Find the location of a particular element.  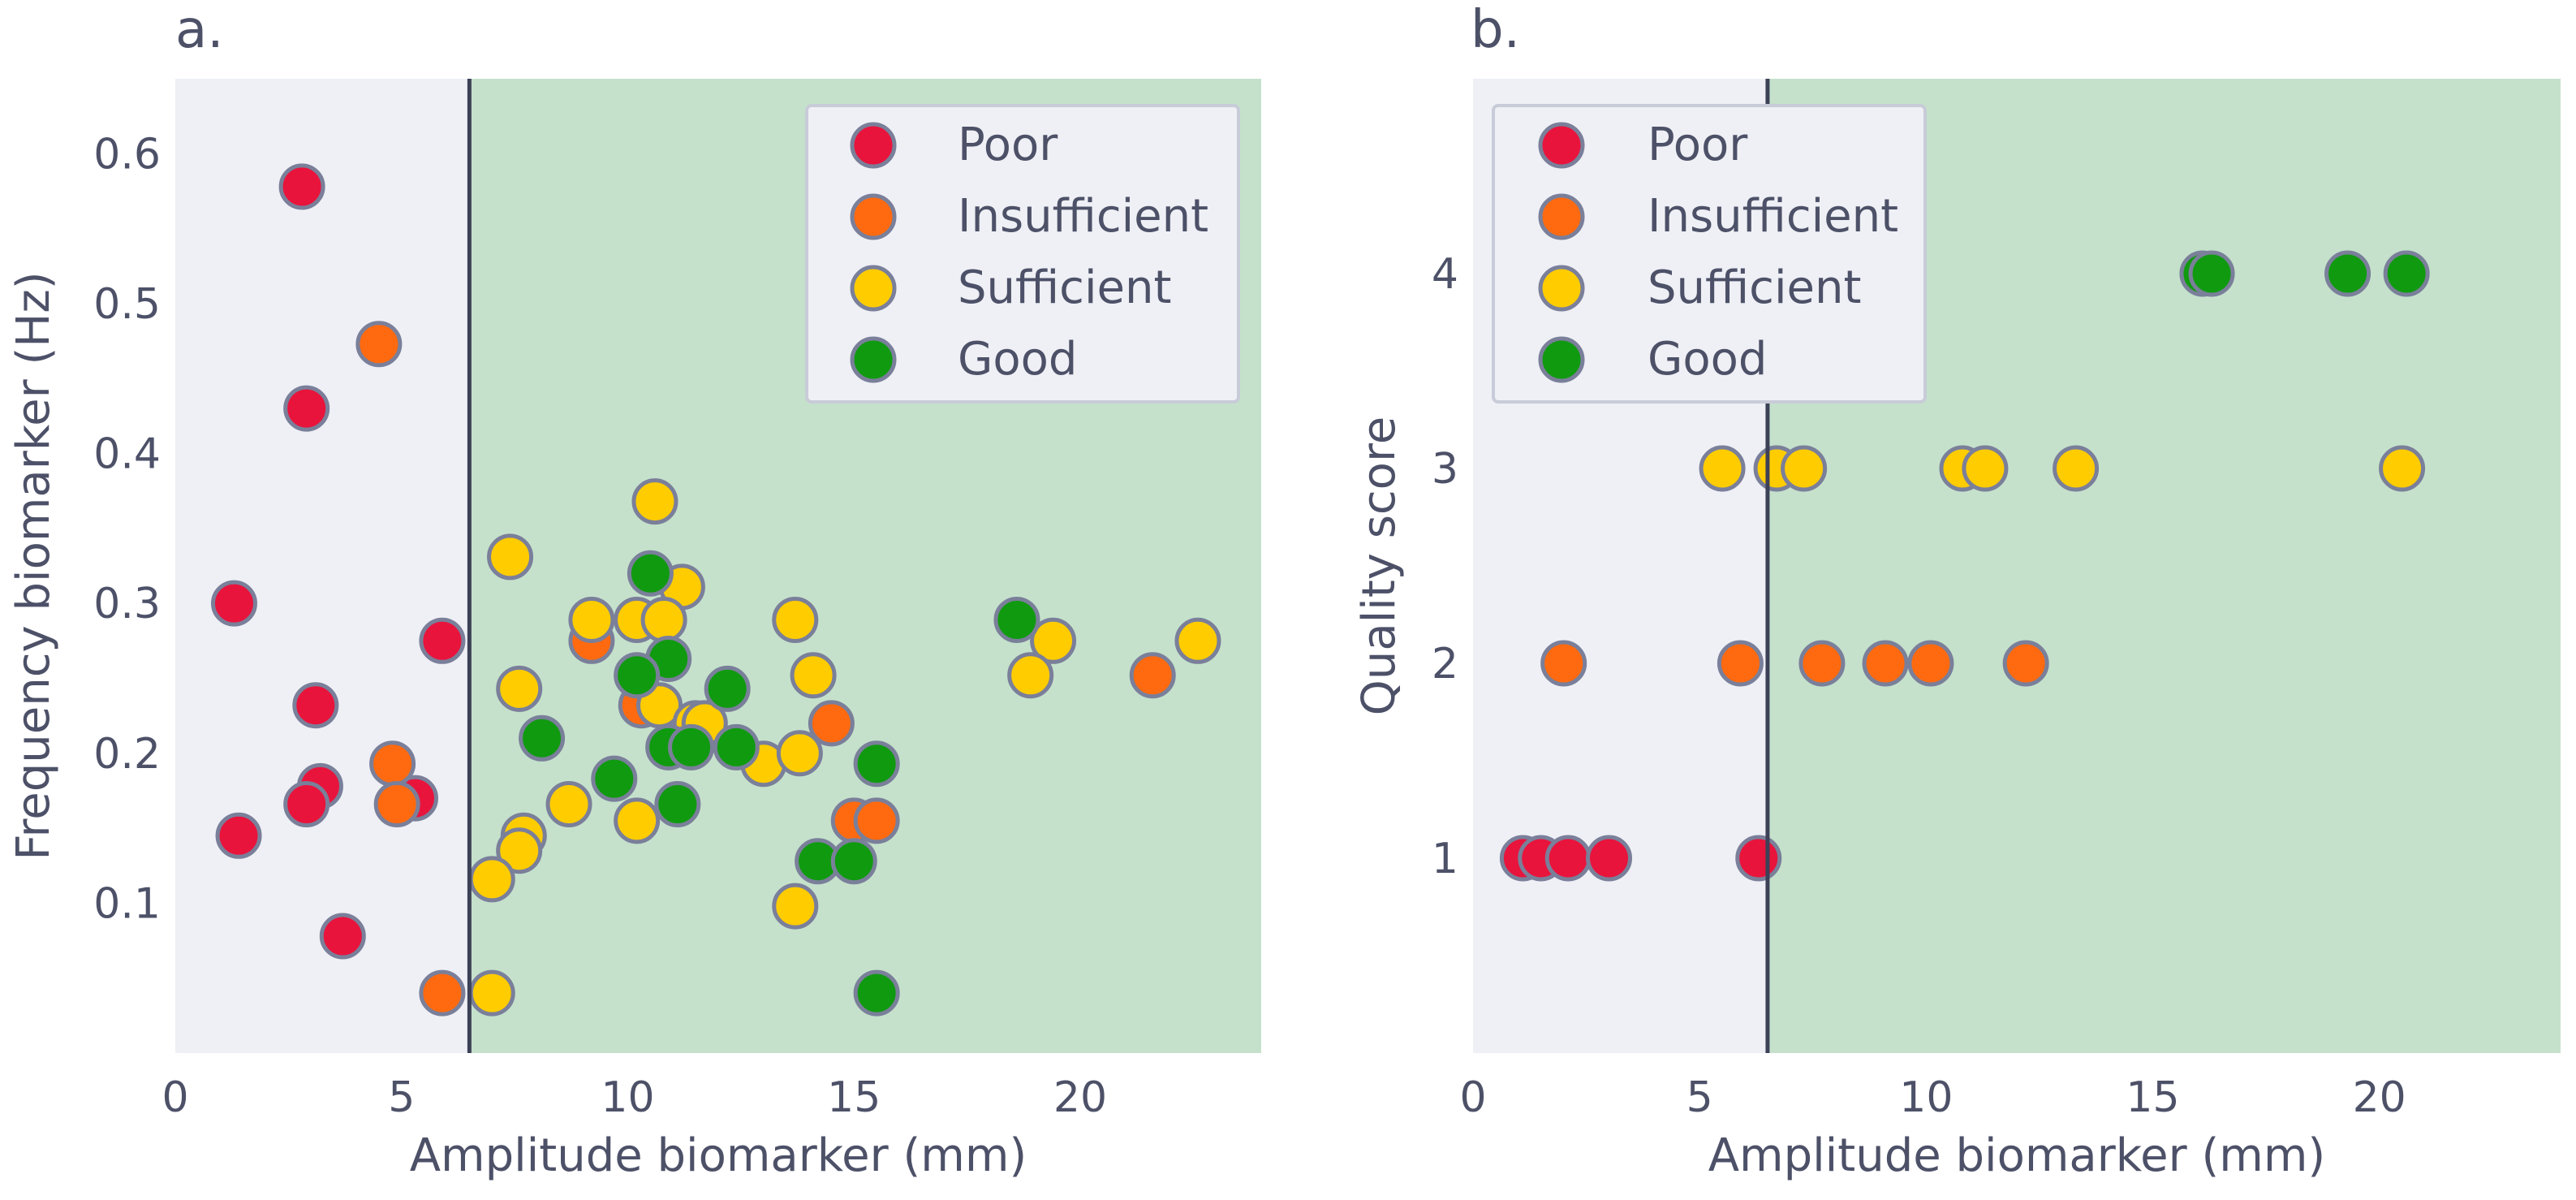

panel-b-legend-label-insufficient: Insufficient is located at coordinates (1773, 217).